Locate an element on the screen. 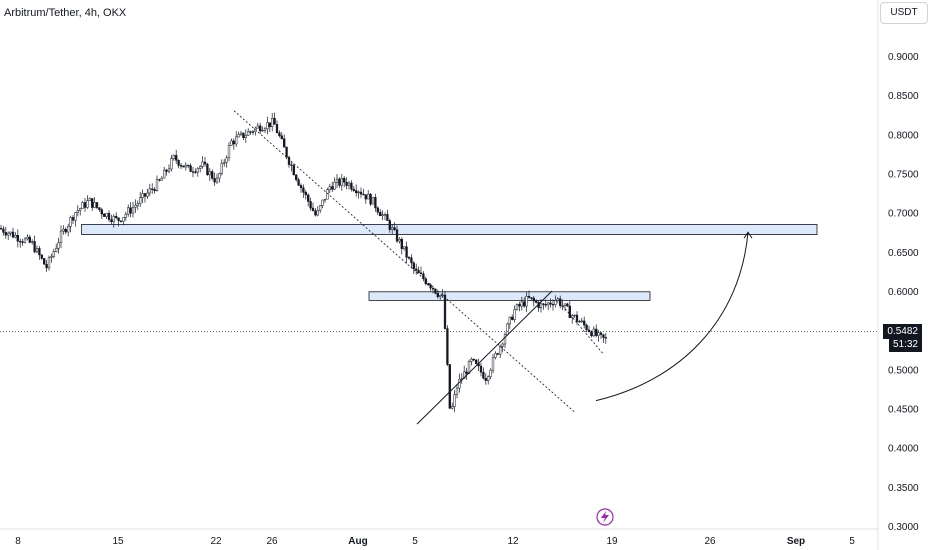 This screenshot has height=550, width=932. time-tick-label: 5 is located at coordinates (415, 541).